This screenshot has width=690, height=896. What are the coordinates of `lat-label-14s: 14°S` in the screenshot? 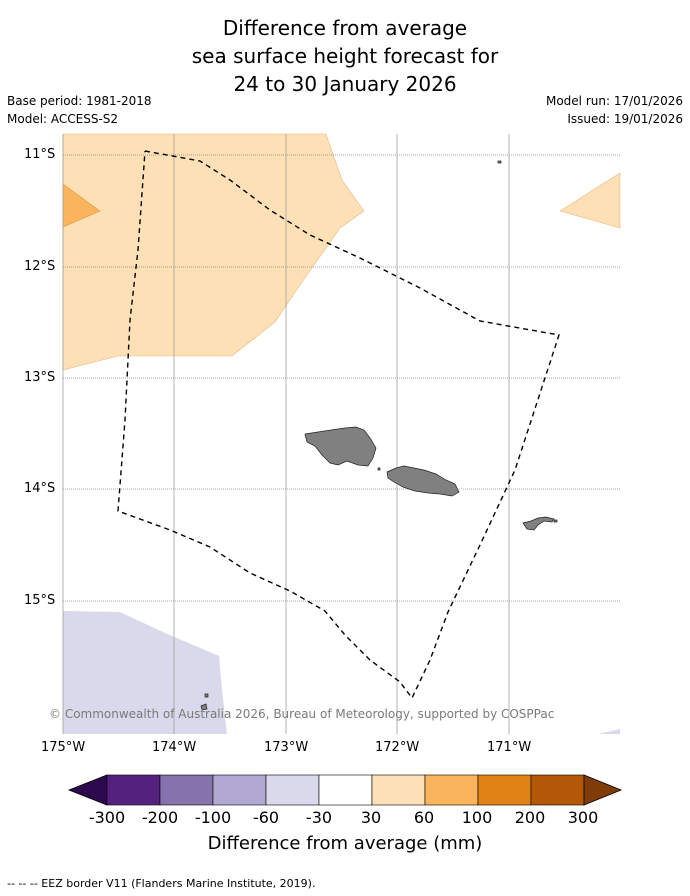 It's located at (40, 488).